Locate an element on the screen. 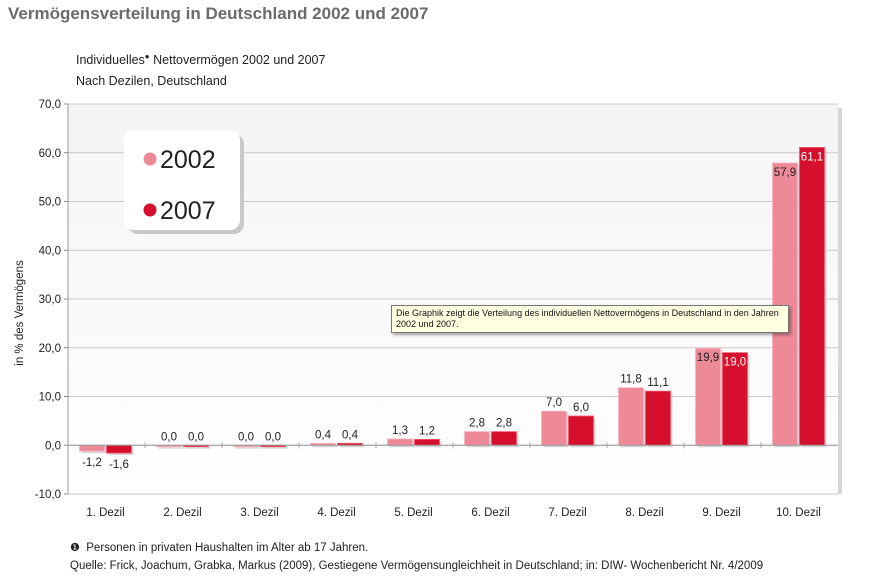 This screenshot has width=870, height=577. data-label: 7,0 is located at coordinates (554, 403).